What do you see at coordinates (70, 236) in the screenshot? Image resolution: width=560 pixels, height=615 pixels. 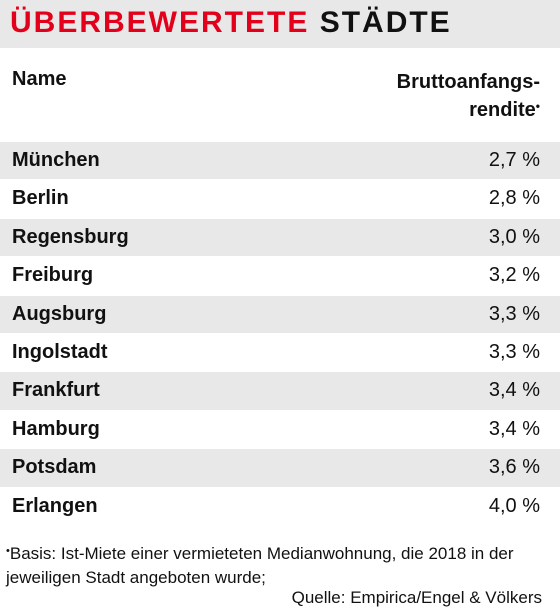 I see `city-name: Regensburg` at bounding box center [70, 236].